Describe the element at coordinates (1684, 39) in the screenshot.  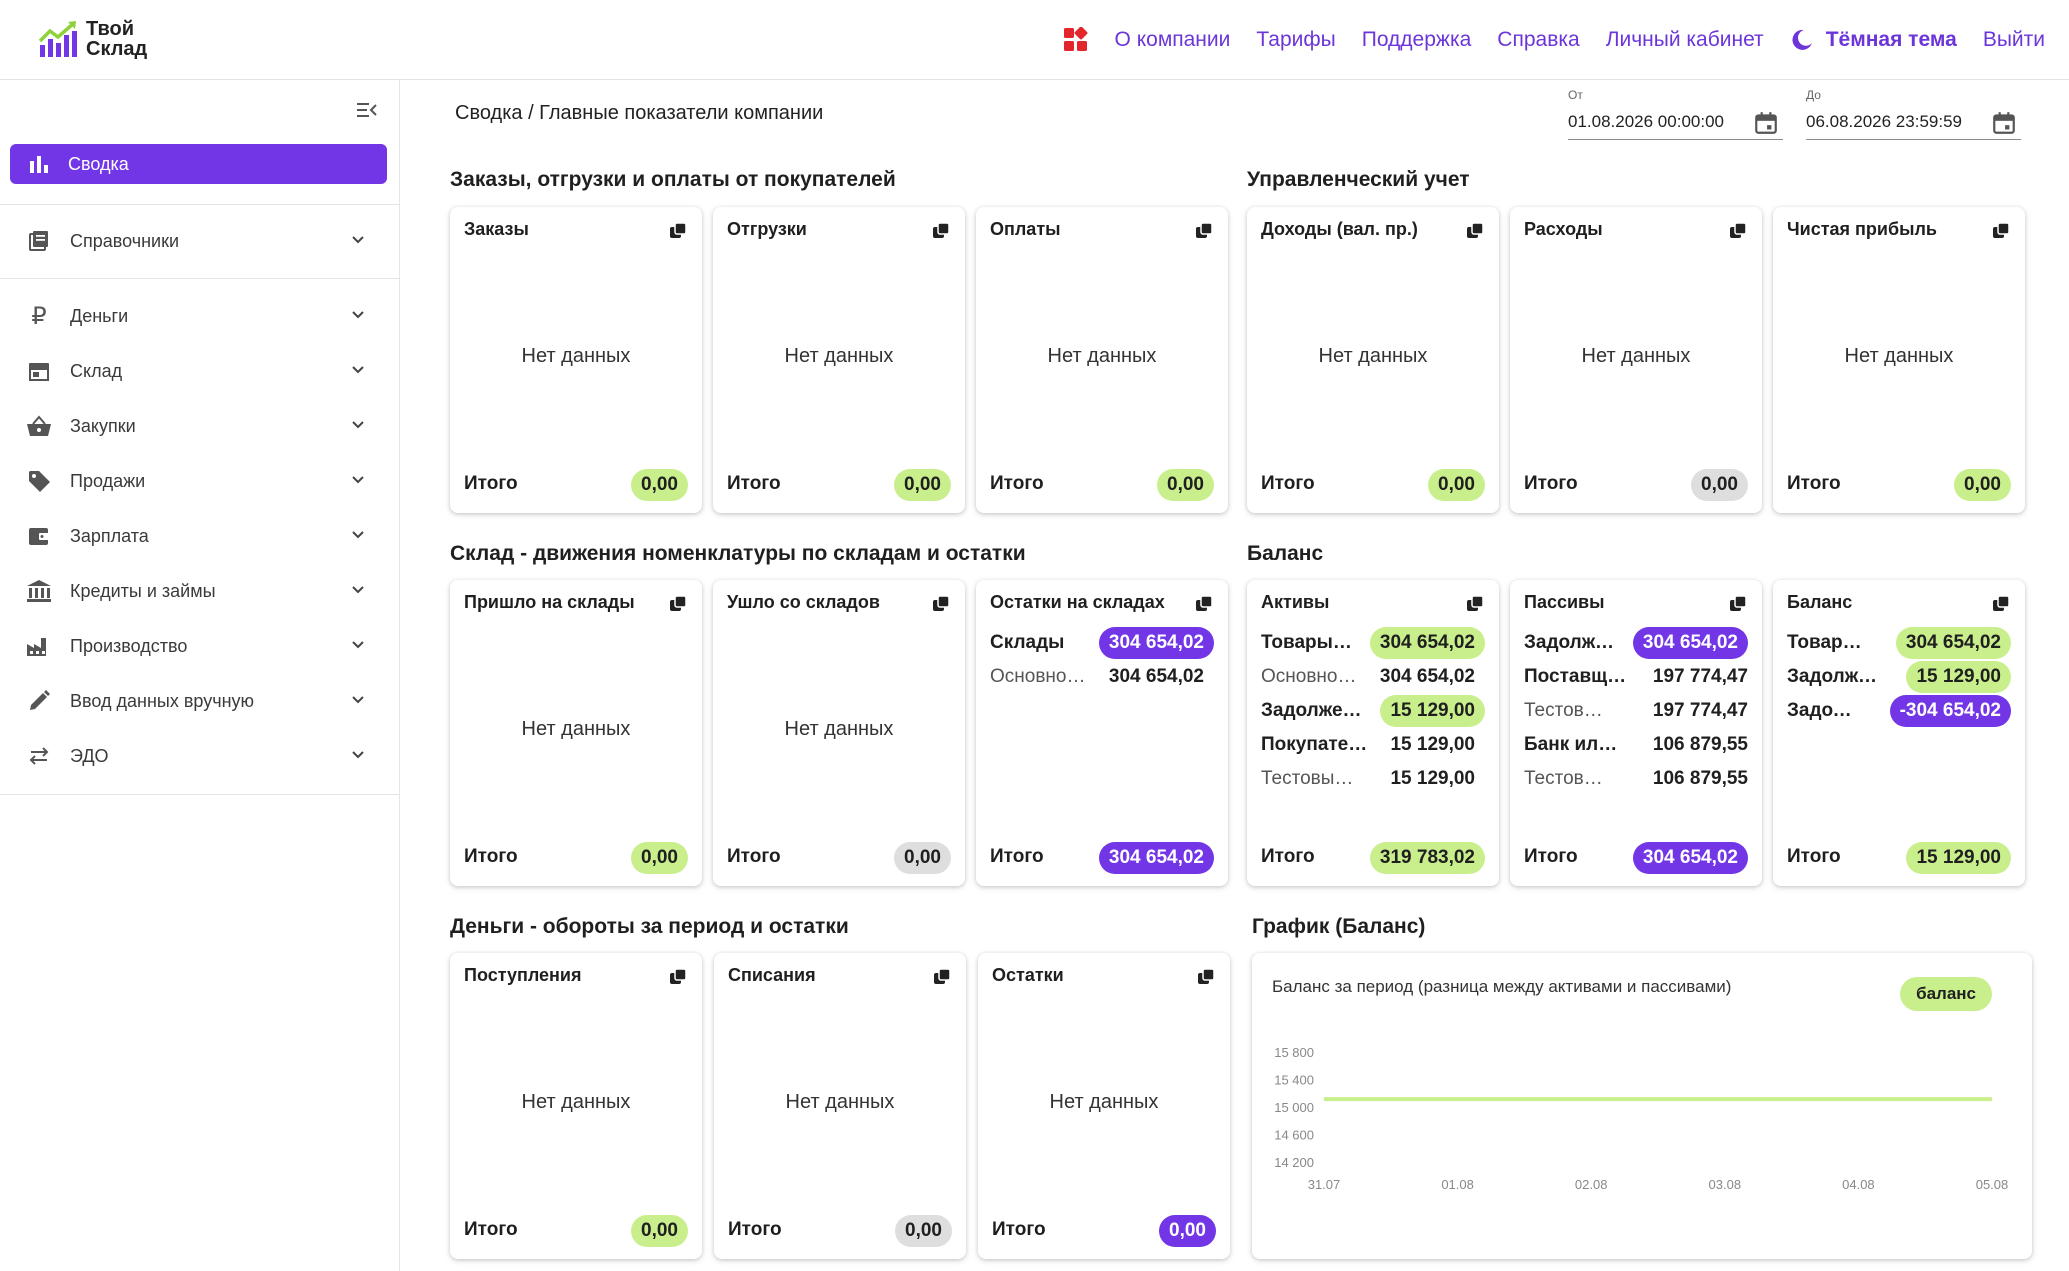
I see `nav-account-link: Личный кабинет` at that location.